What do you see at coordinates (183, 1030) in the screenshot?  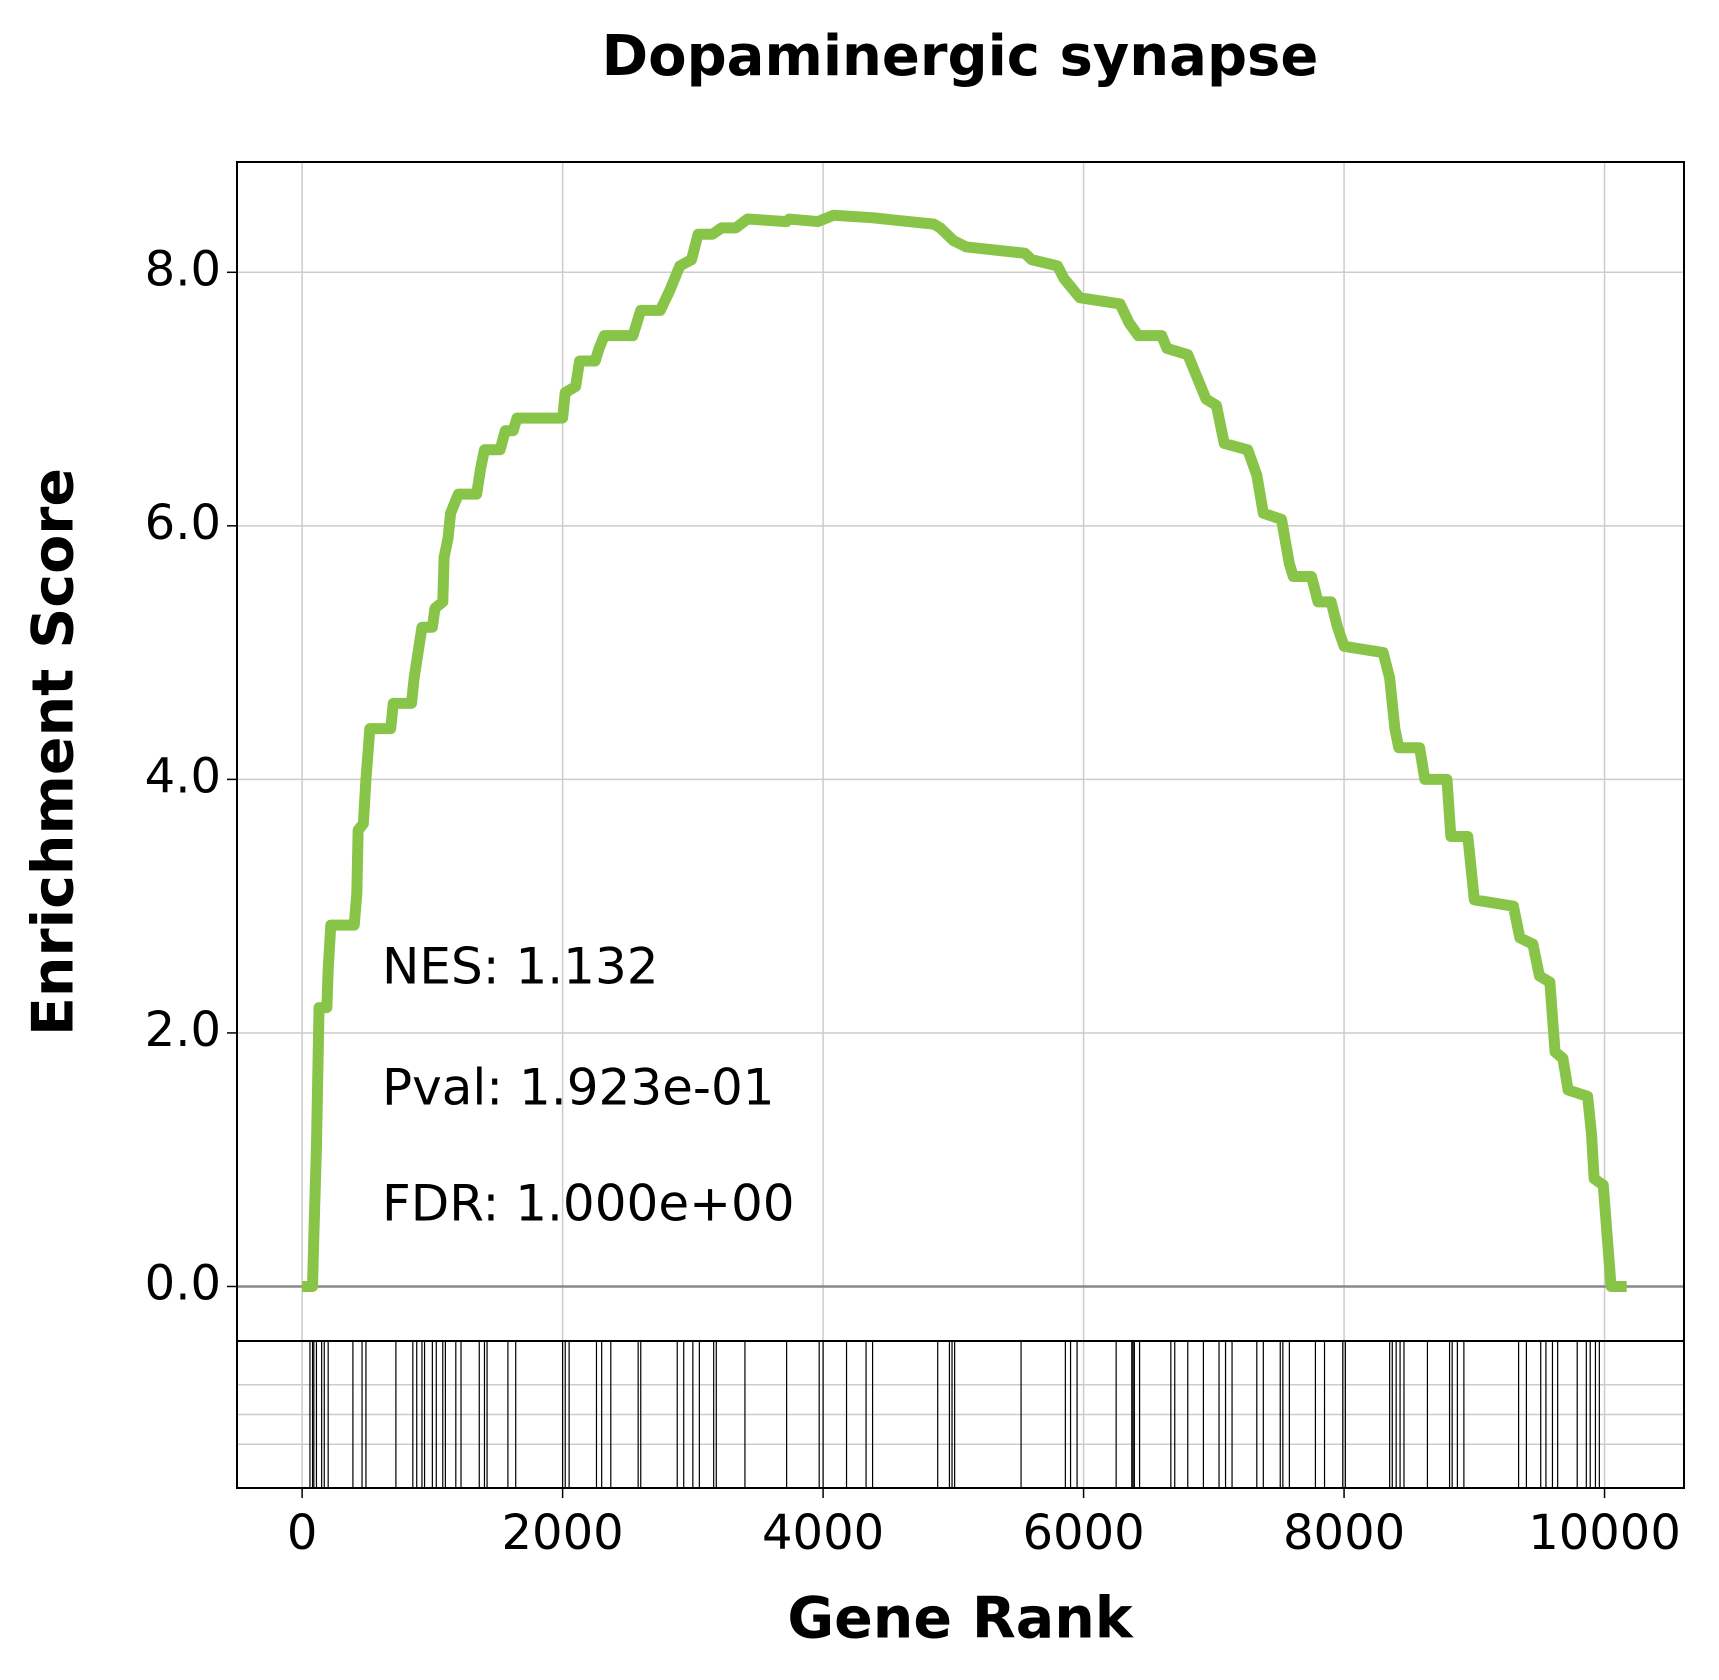 I see `y-tick-label: 2.0` at bounding box center [183, 1030].